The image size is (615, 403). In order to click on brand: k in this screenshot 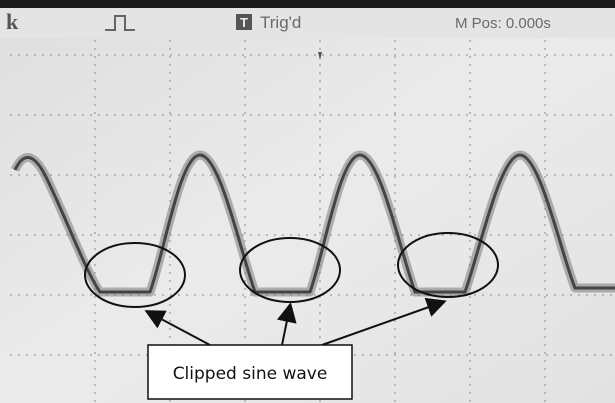, I will do `click(12, 21)`.